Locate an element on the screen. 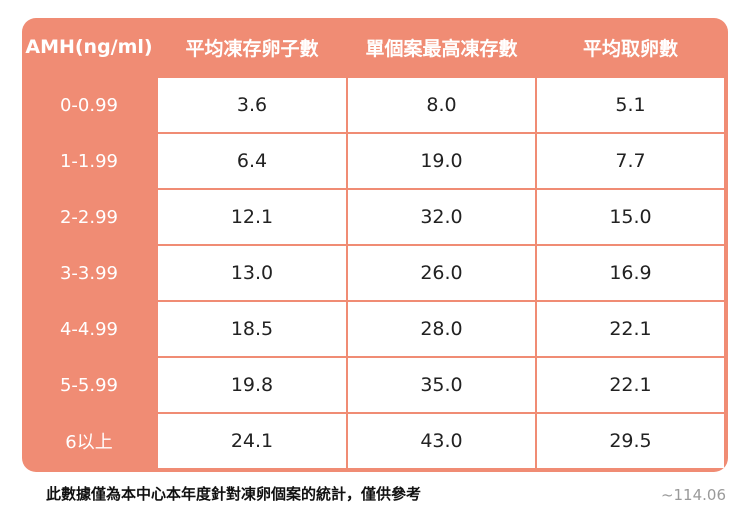 Image resolution: width=750 pixels, height=517 pixels. column-header: 單個案最高凍存數 is located at coordinates (441, 48).